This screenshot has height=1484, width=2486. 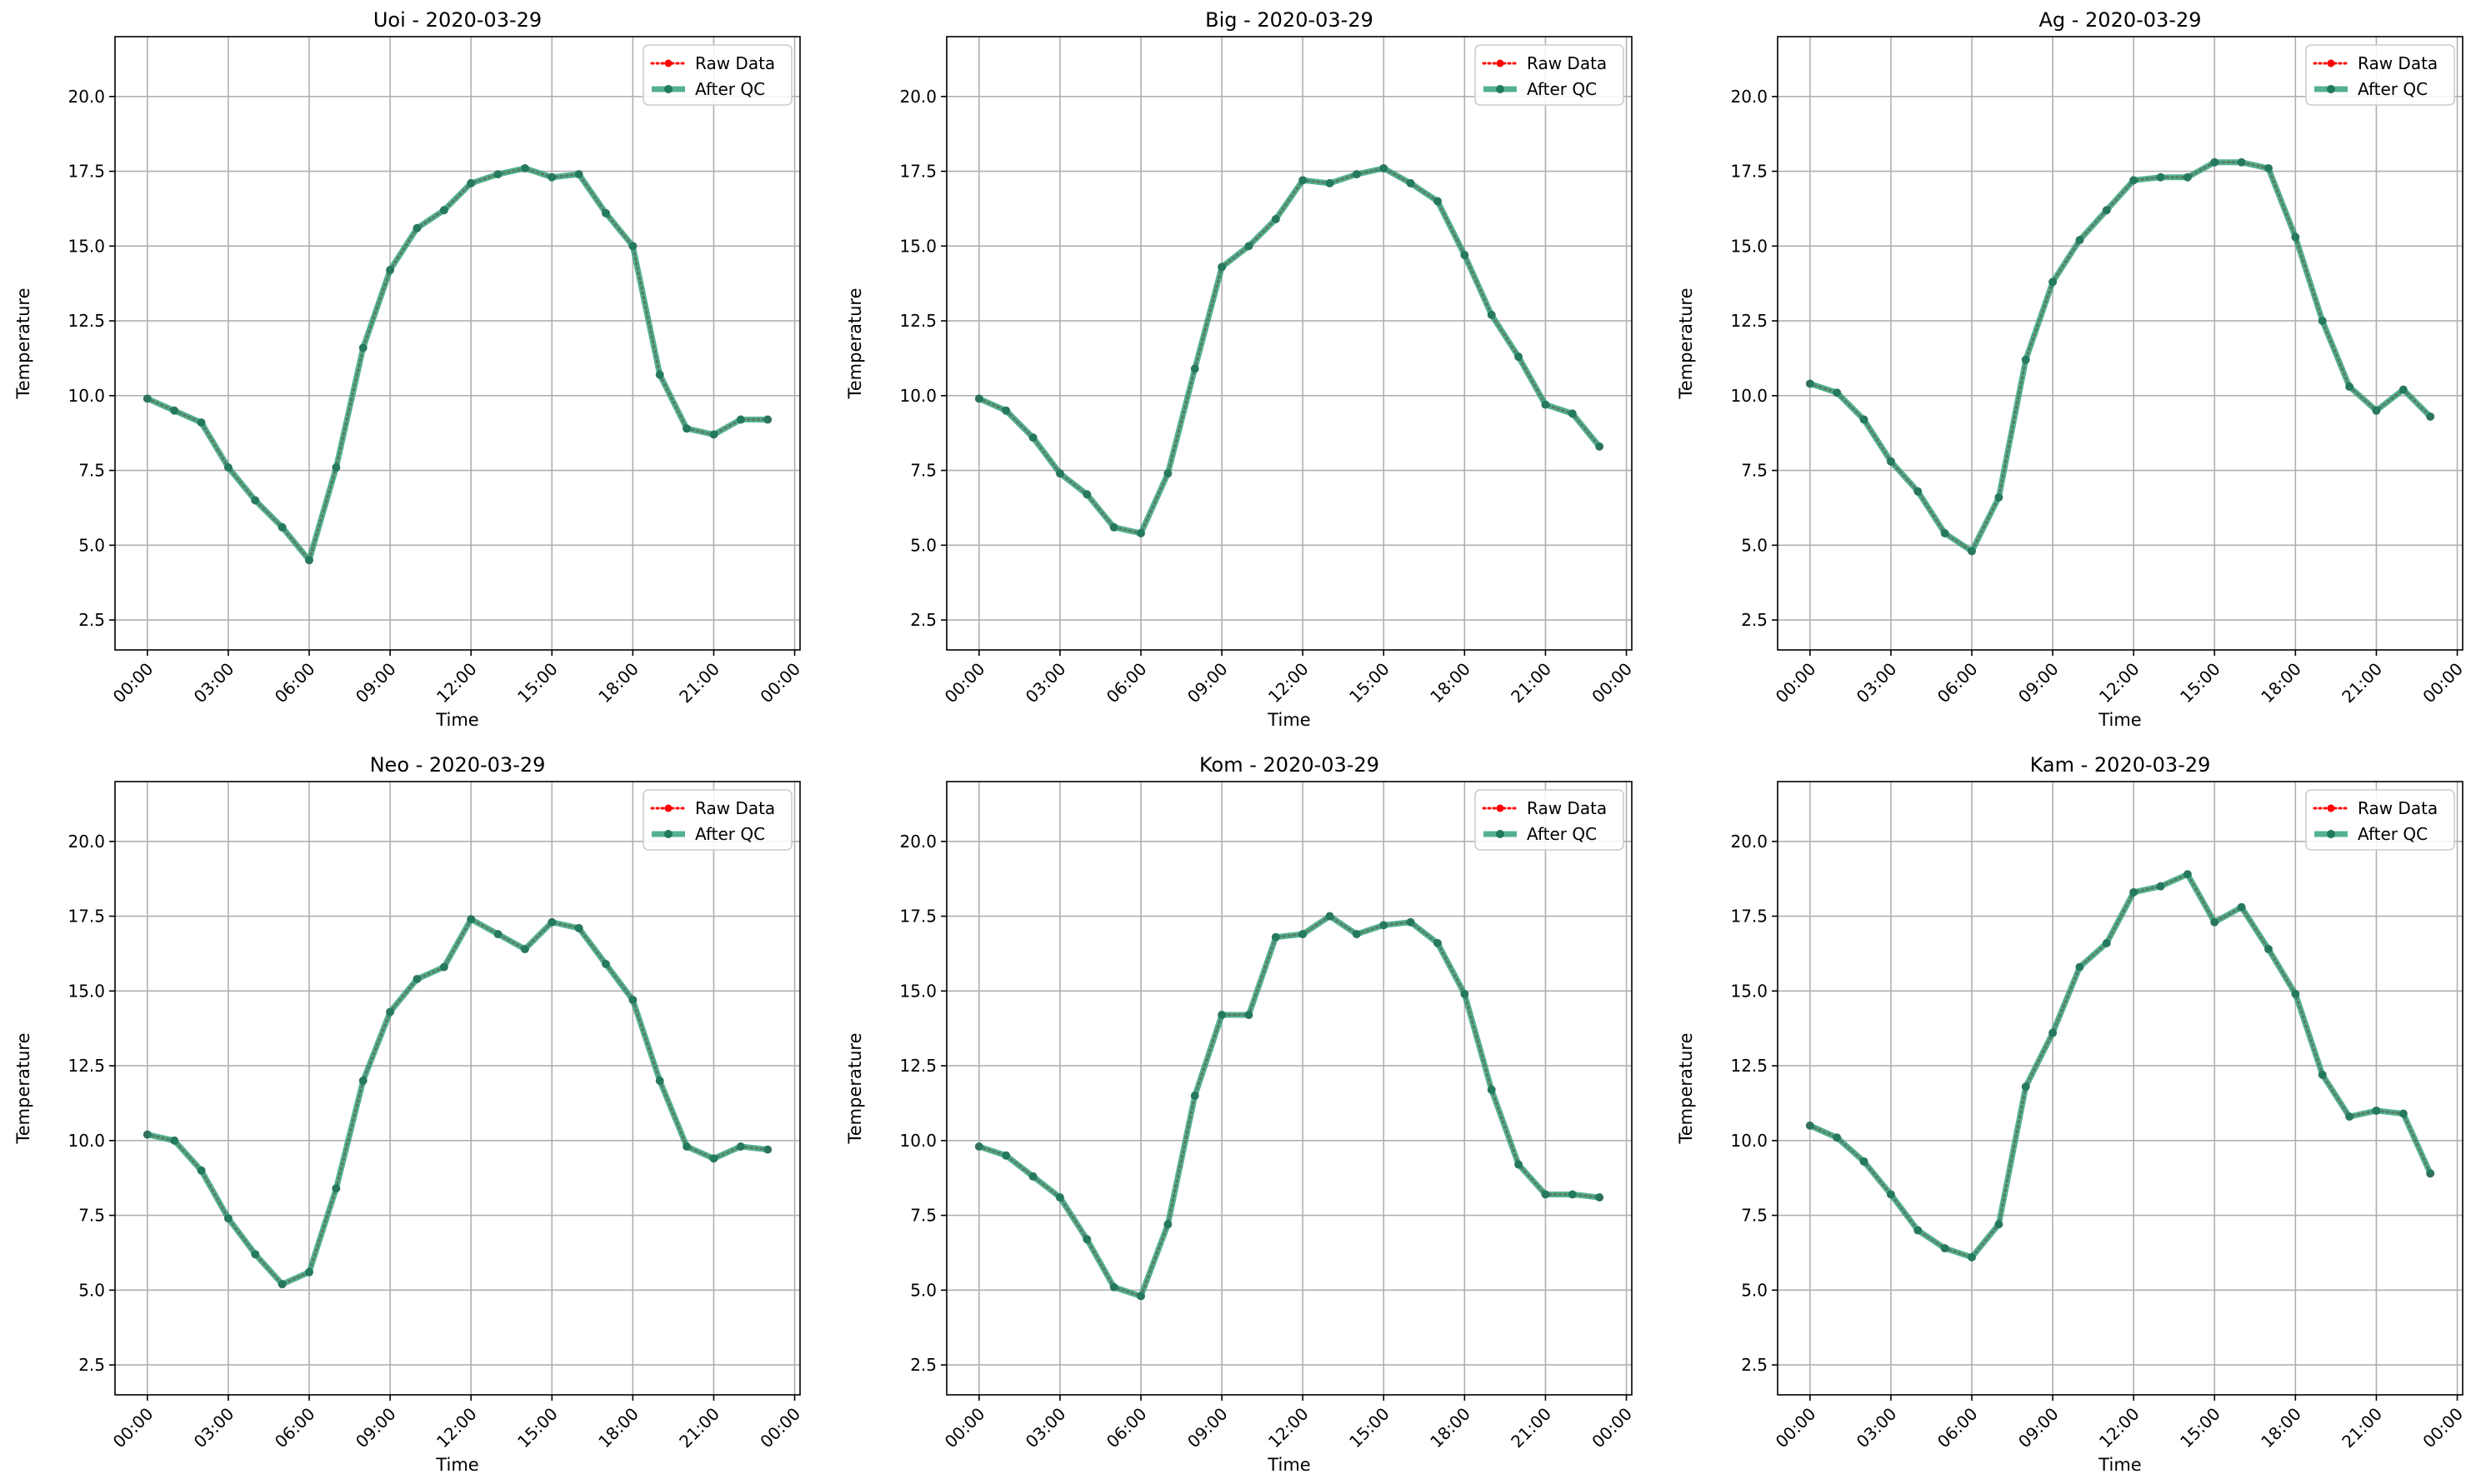 What do you see at coordinates (1754, 1216) in the screenshot?
I see `y-tick-label: 7.5` at bounding box center [1754, 1216].